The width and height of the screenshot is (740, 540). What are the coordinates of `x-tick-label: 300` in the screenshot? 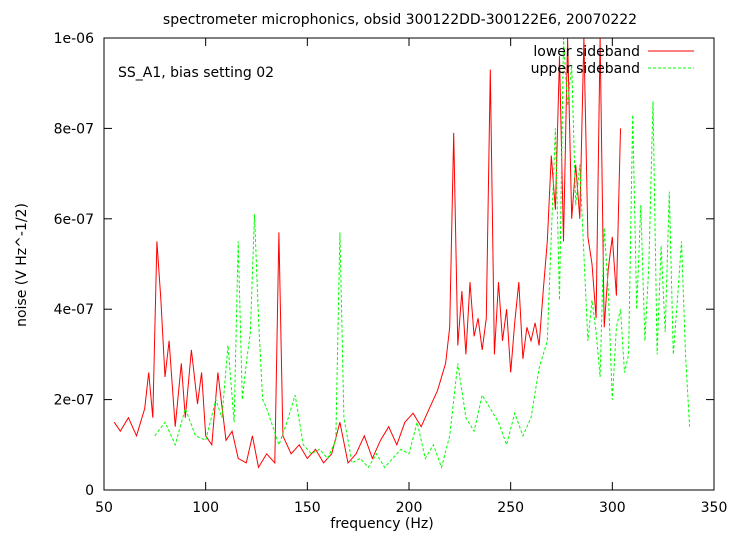 It's located at (612, 508).